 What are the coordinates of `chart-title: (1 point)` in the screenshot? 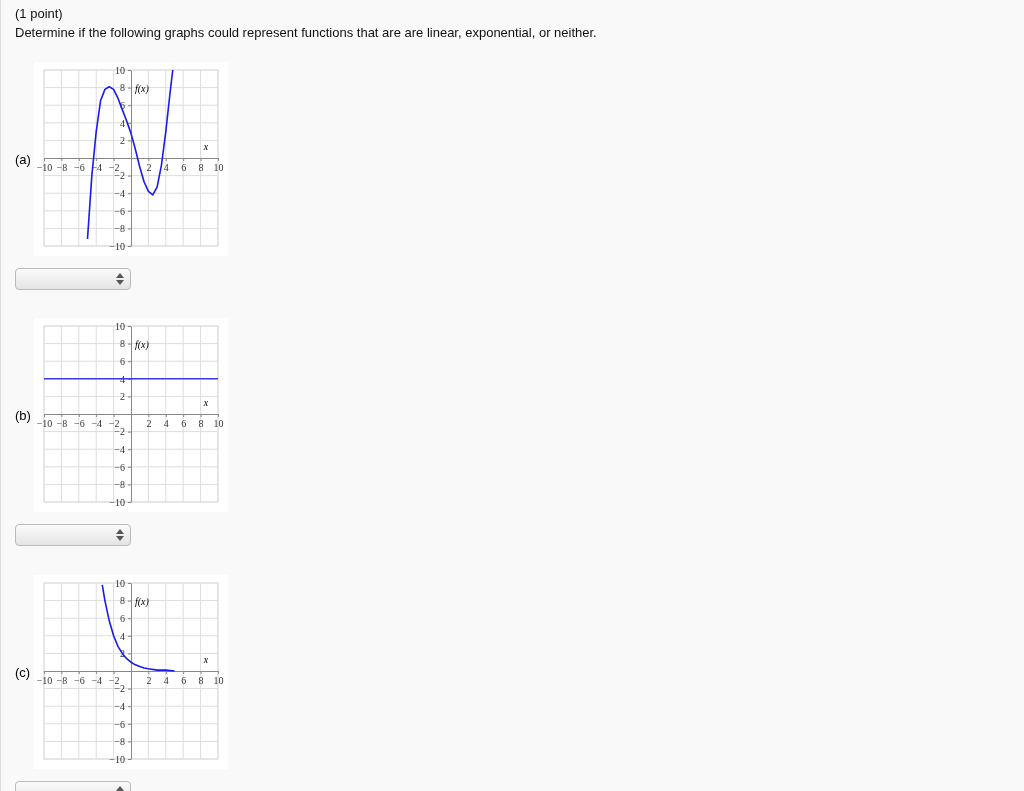 It's located at (39, 13).